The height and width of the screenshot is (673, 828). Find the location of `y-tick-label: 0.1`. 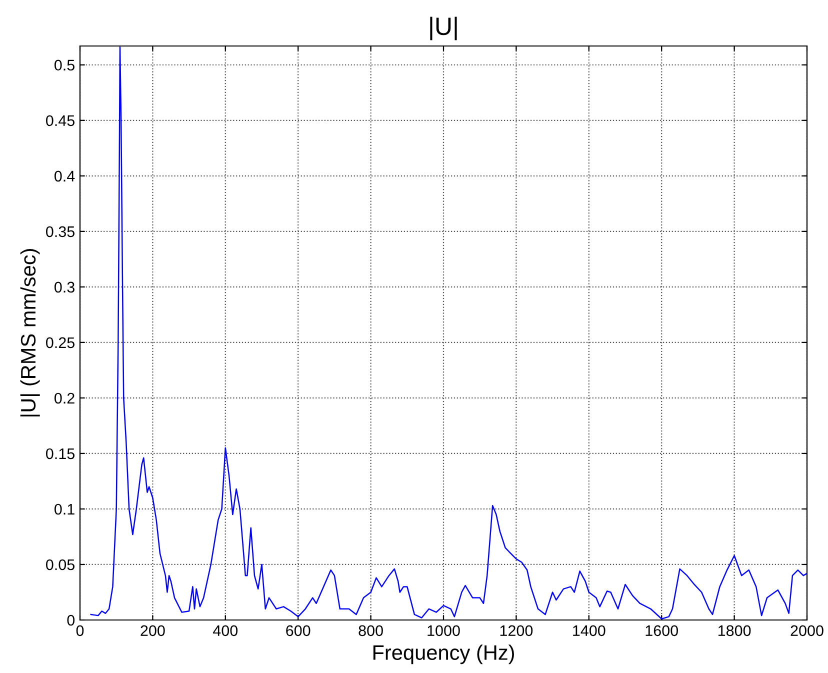

y-tick-label: 0.1 is located at coordinates (64, 509).